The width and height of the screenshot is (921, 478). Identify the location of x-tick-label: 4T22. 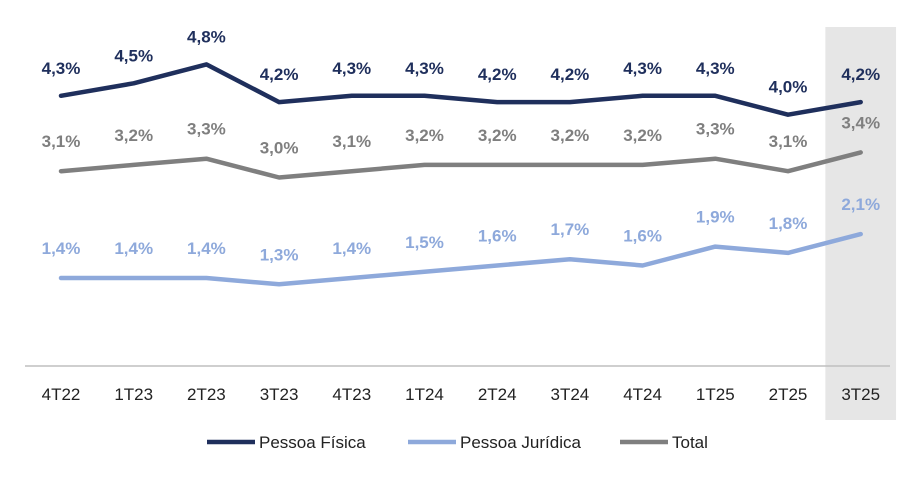
(61, 394).